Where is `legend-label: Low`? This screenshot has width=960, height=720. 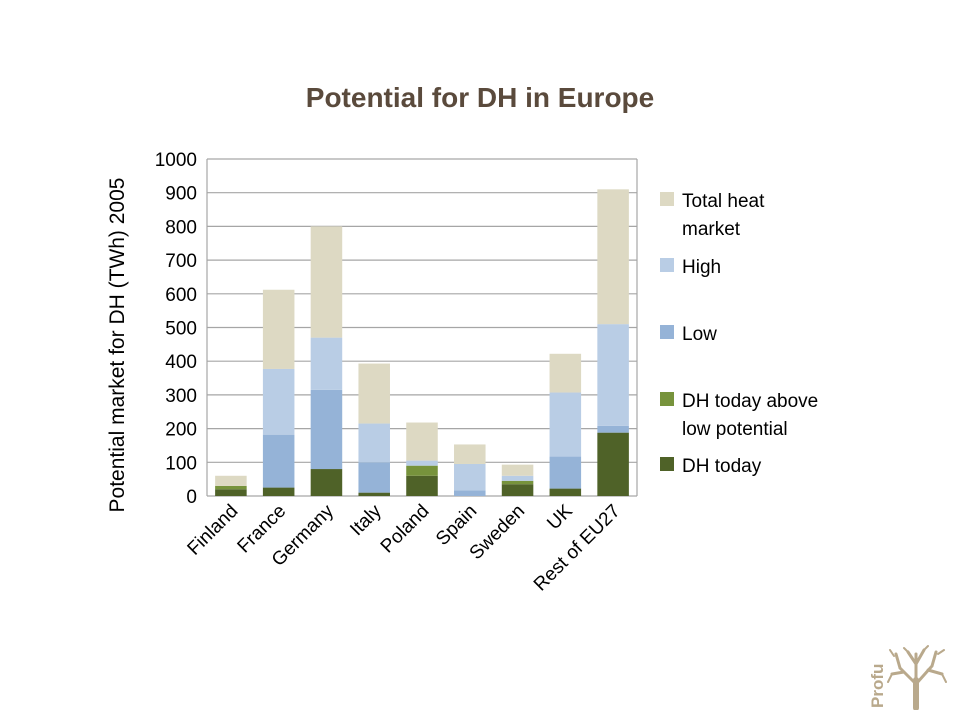
legend-label: Low is located at coordinates (699, 334).